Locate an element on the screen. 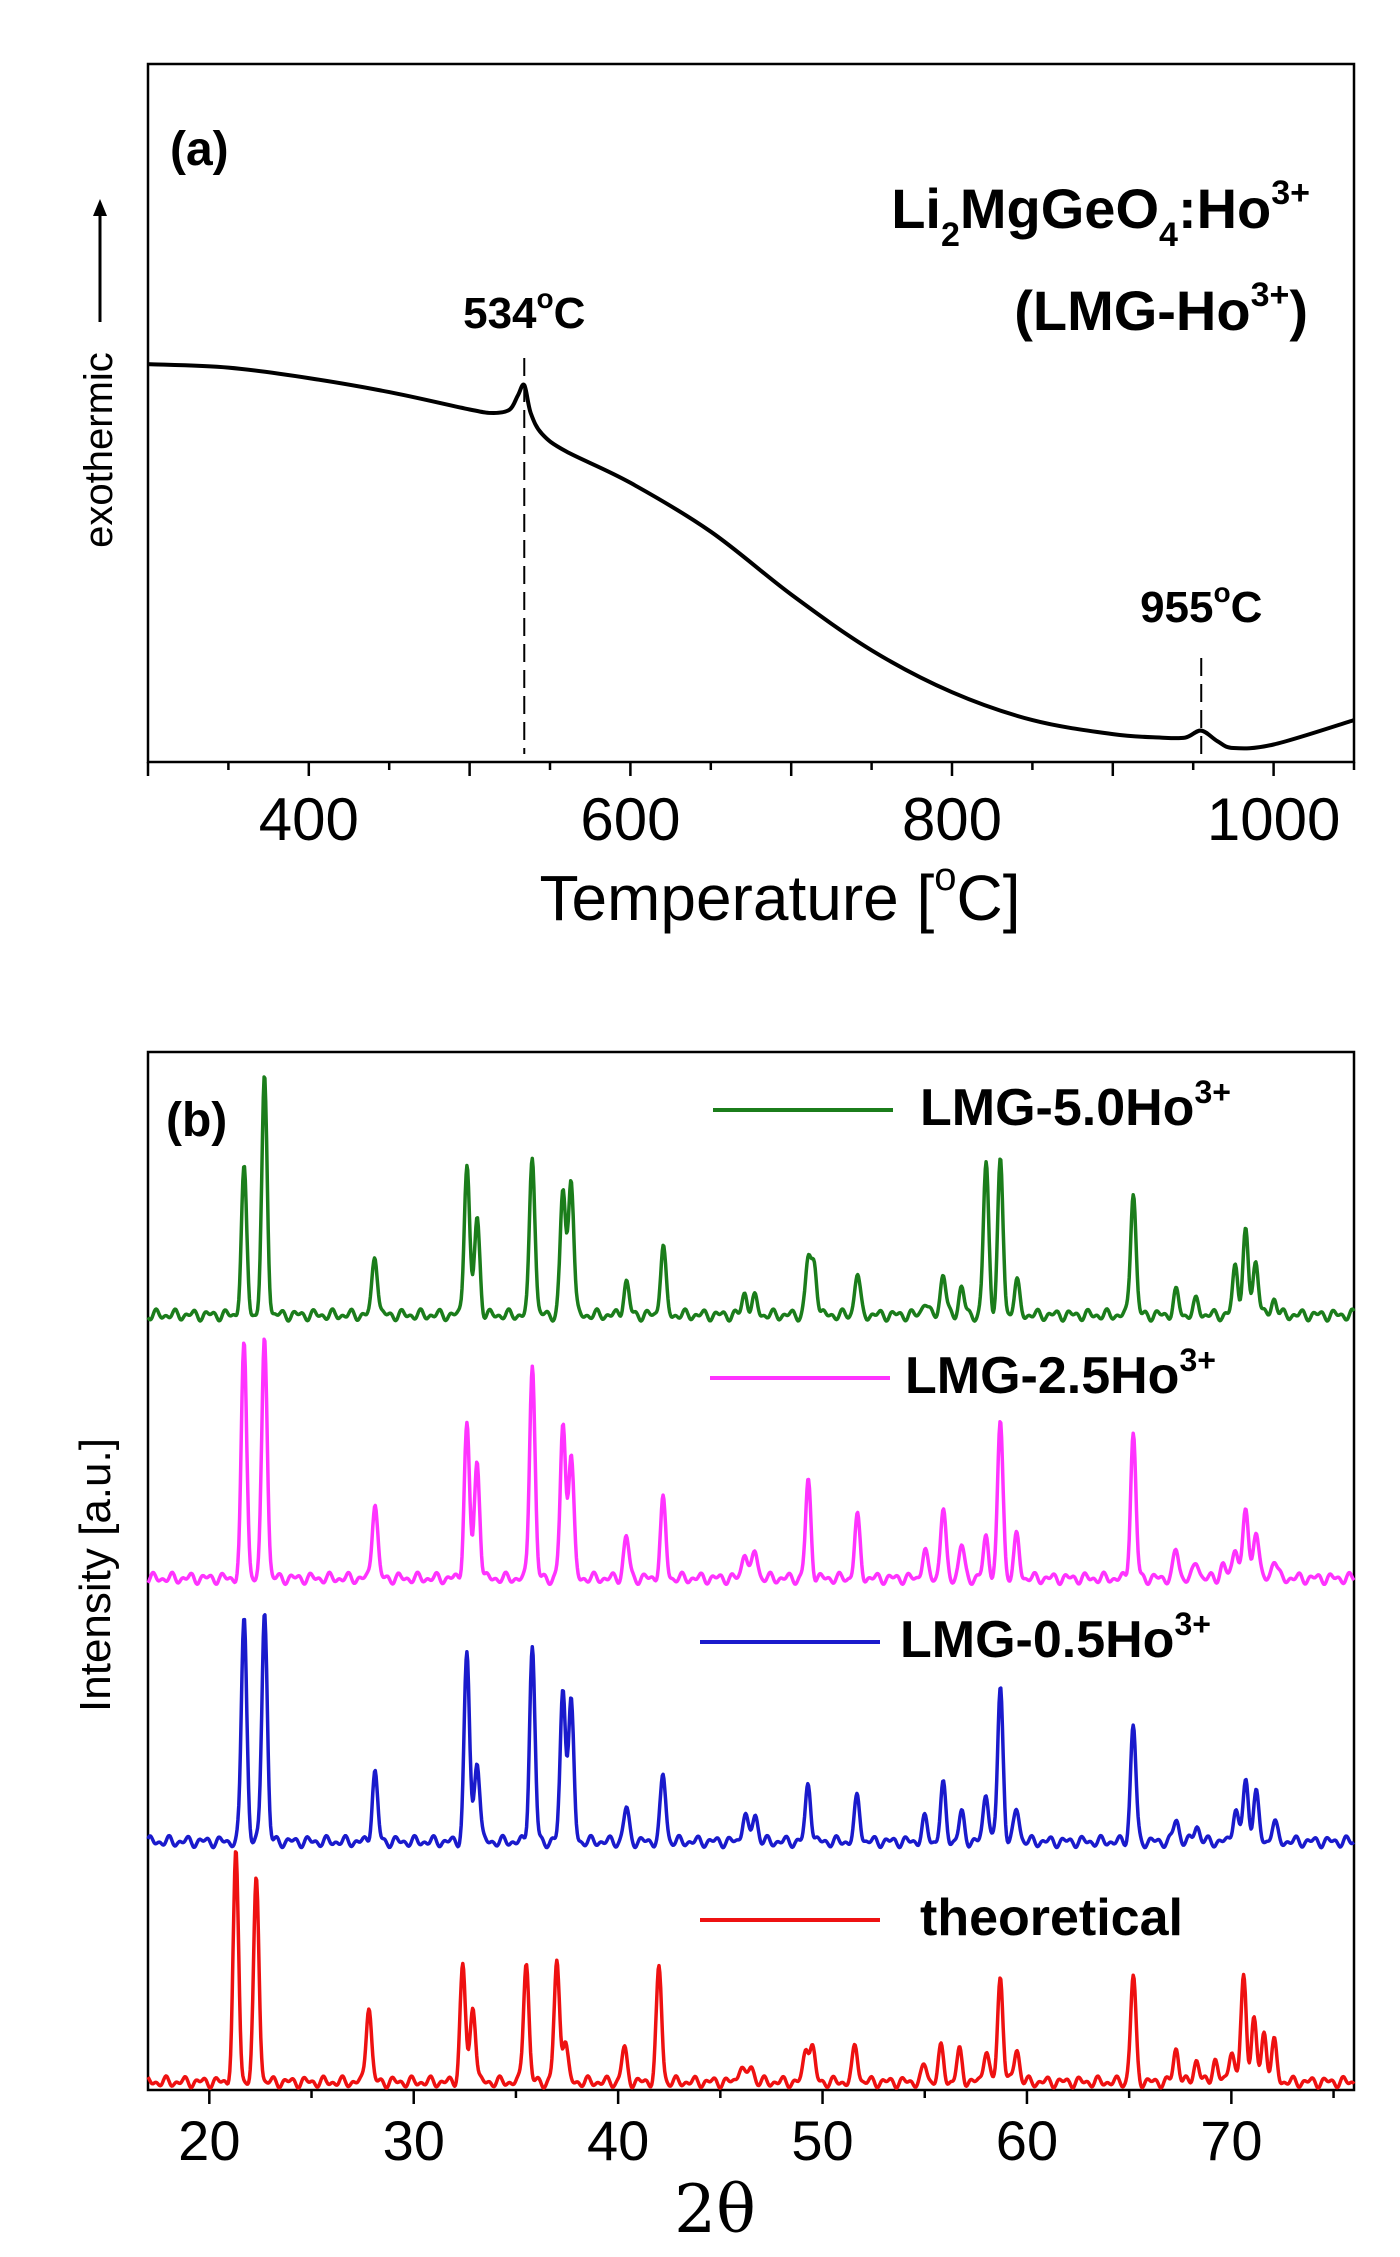 Image resolution: width=1400 pixels, height=2257 pixels. temperature-annotation: 534oC is located at coordinates (524, 310).